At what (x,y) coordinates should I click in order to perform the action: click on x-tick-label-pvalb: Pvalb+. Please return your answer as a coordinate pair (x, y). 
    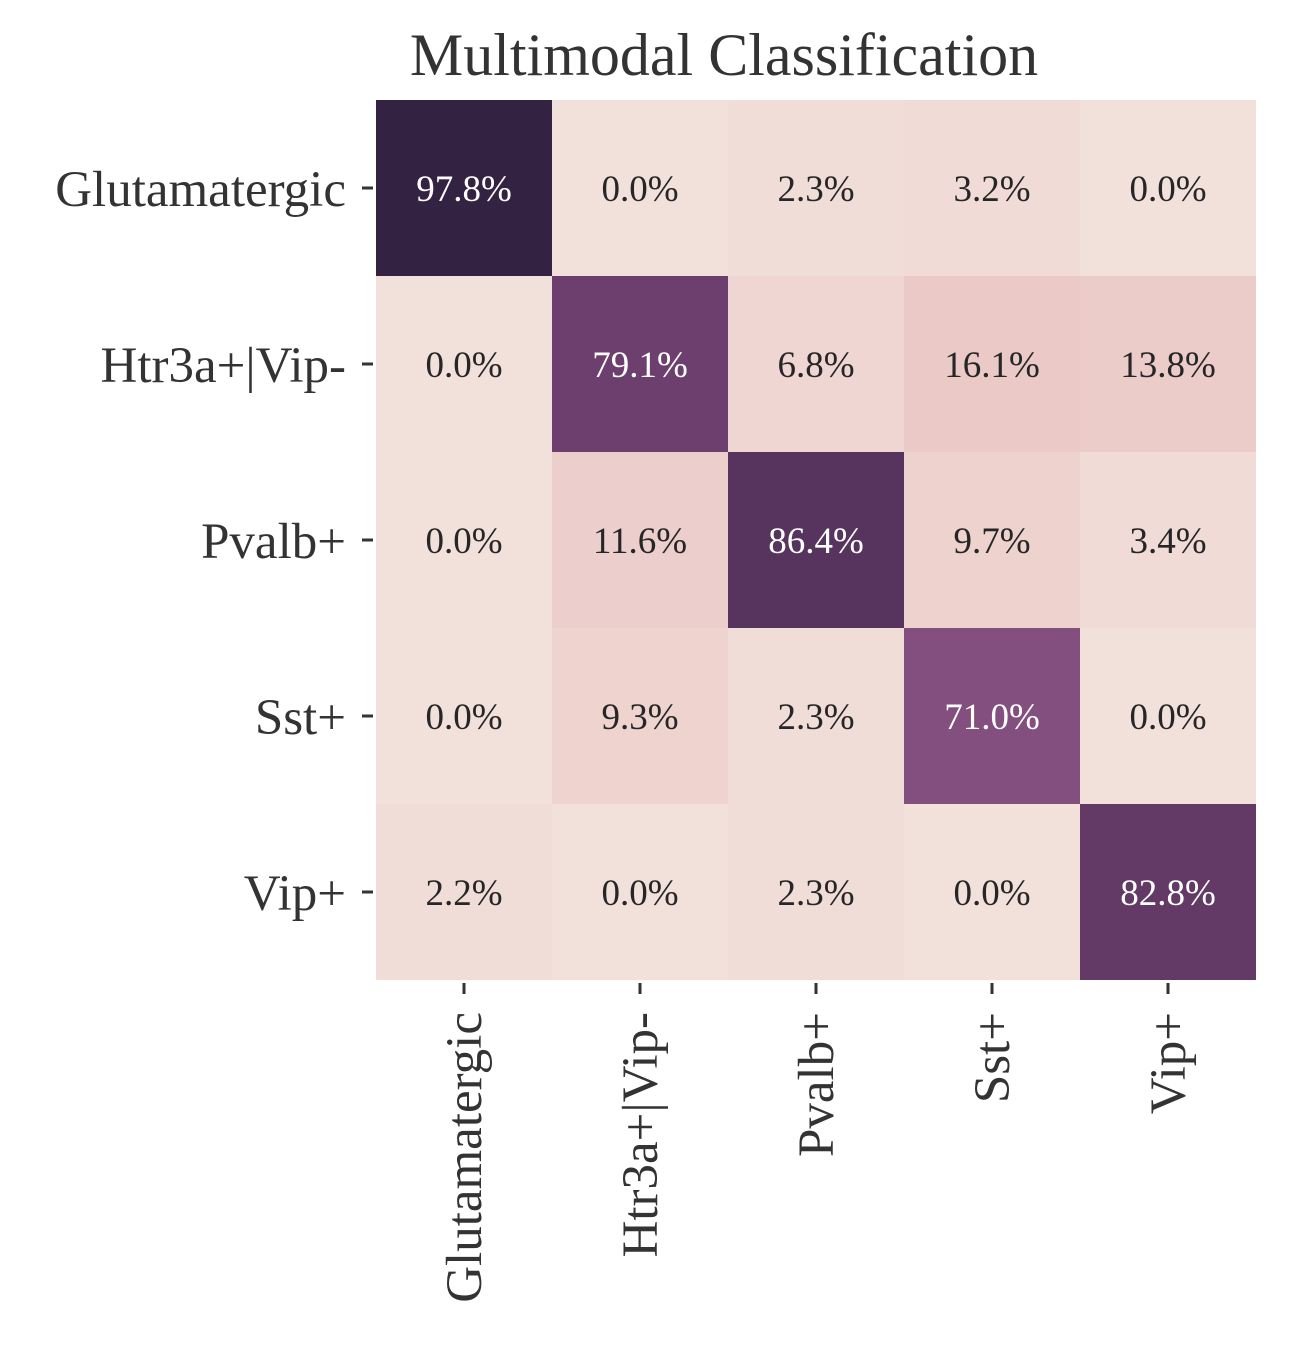
    Looking at the image, I should click on (817, 1084).